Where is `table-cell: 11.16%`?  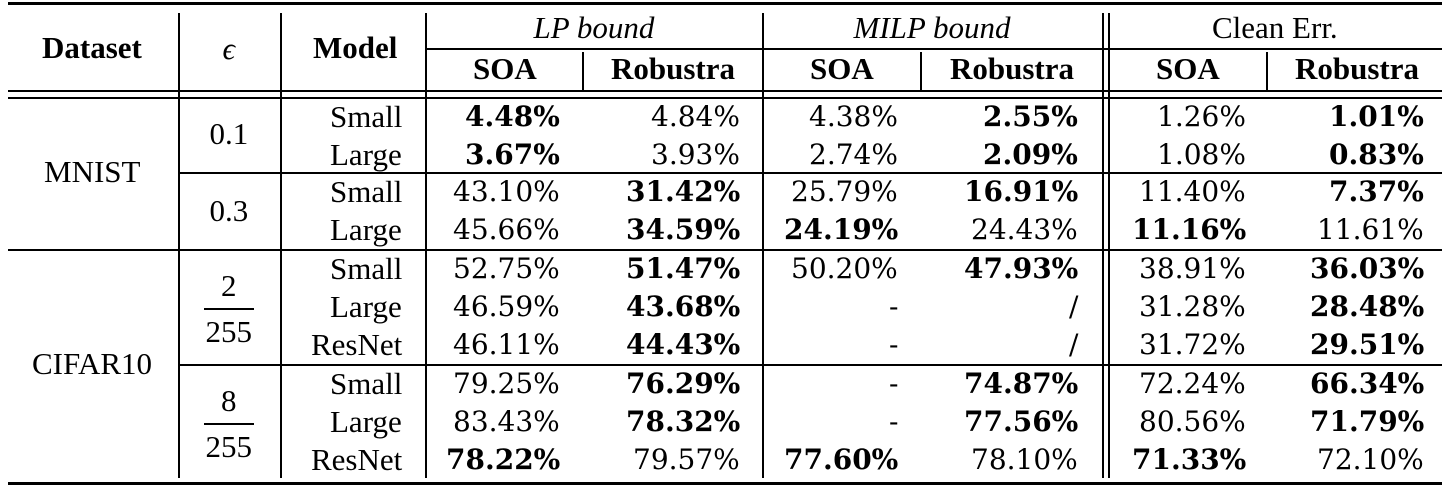
table-cell: 11.16% is located at coordinates (1189, 229).